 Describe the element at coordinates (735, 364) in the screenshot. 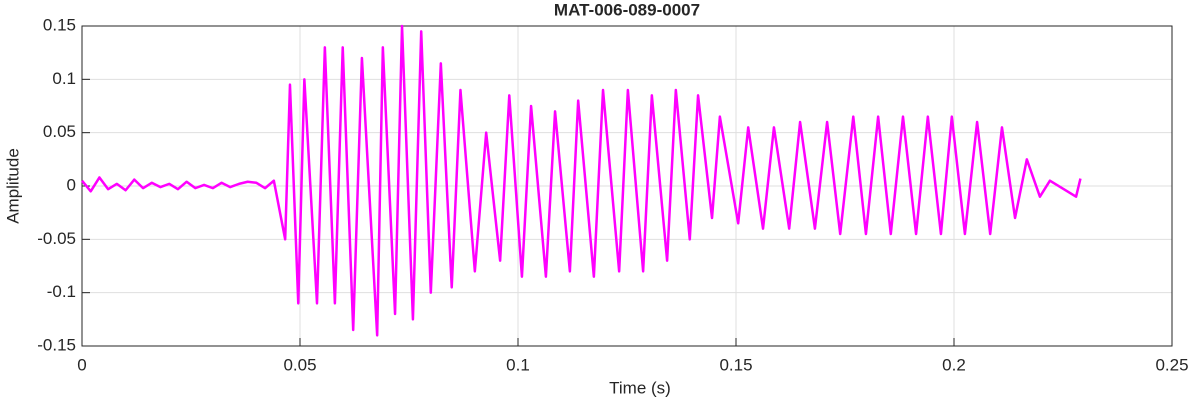

I see `x-tick-label: 0.15` at that location.